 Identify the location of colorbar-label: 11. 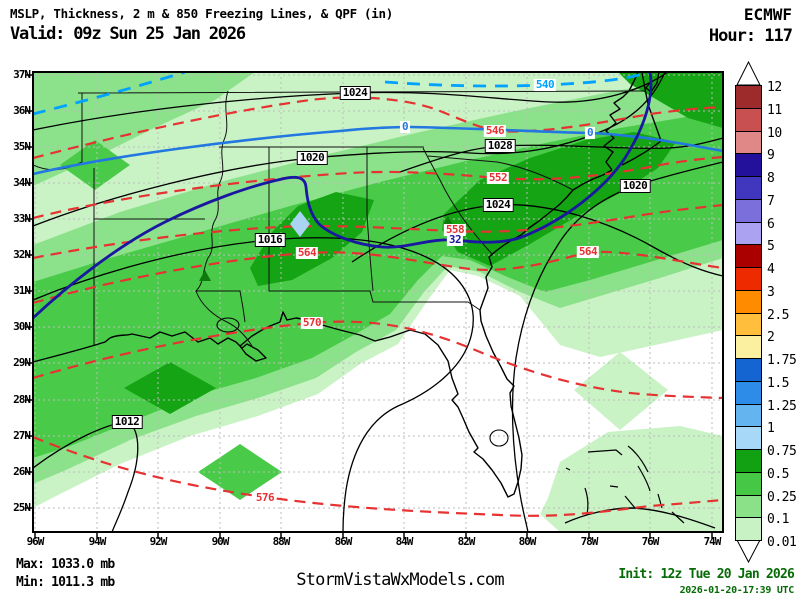
(774, 110).